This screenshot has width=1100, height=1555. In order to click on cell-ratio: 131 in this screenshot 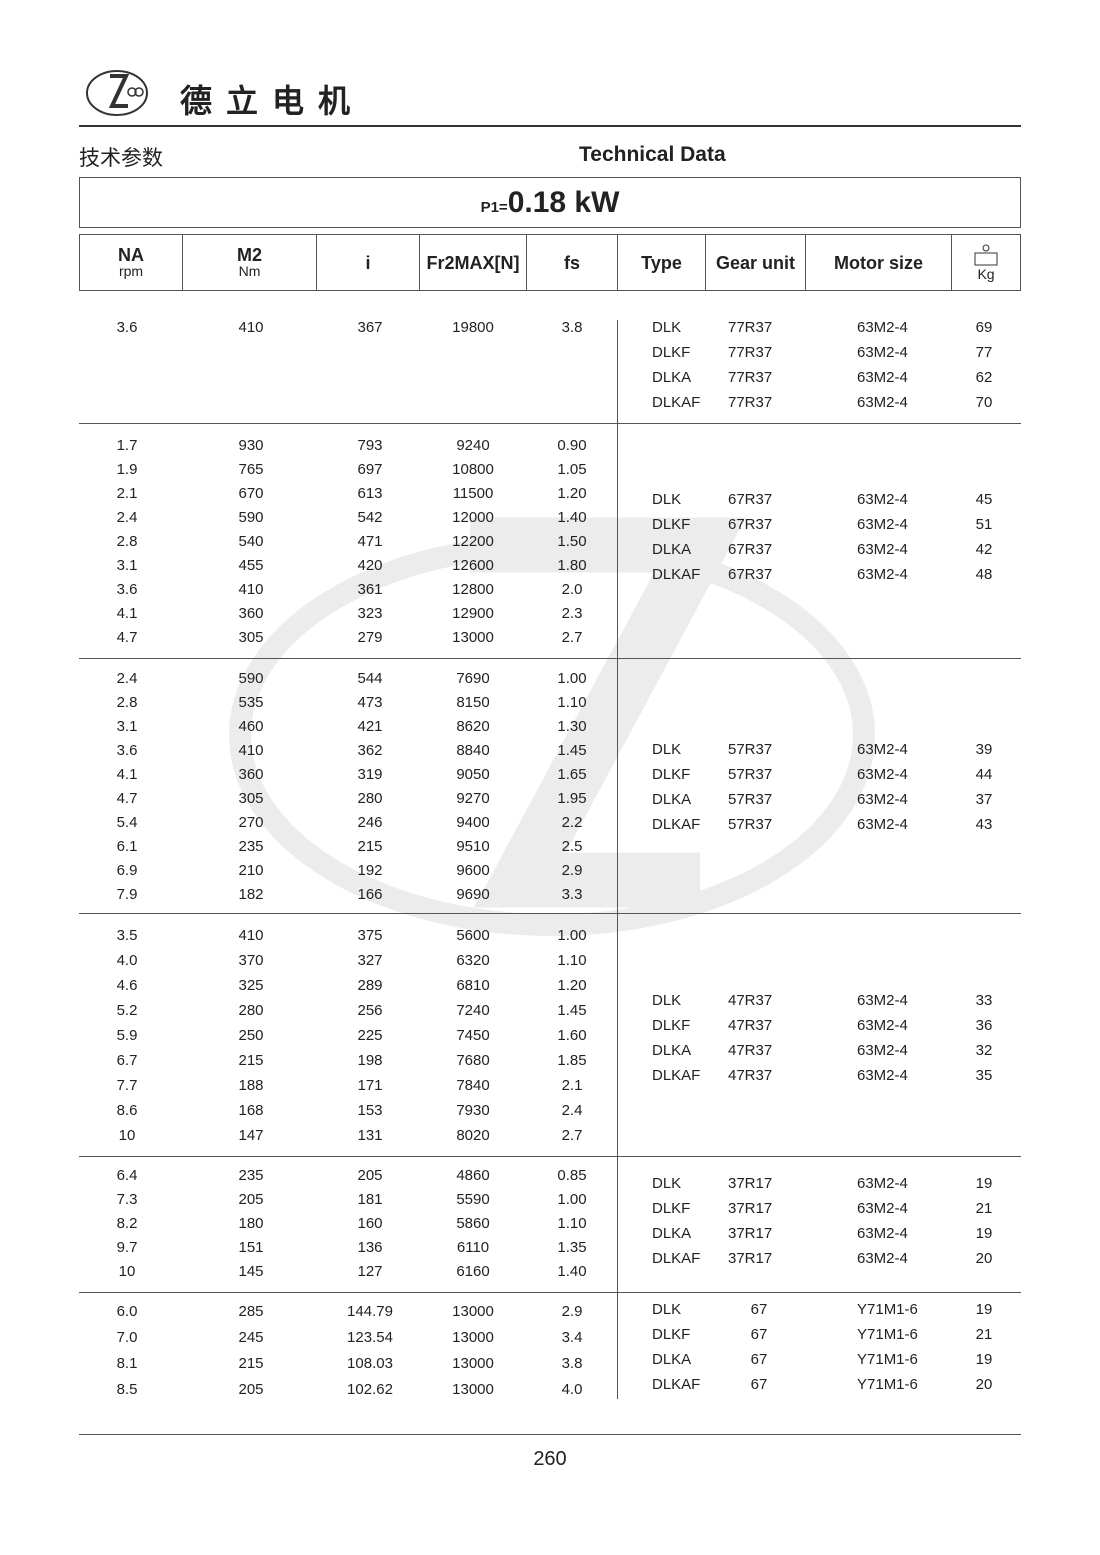, I will do `click(370, 1135)`.